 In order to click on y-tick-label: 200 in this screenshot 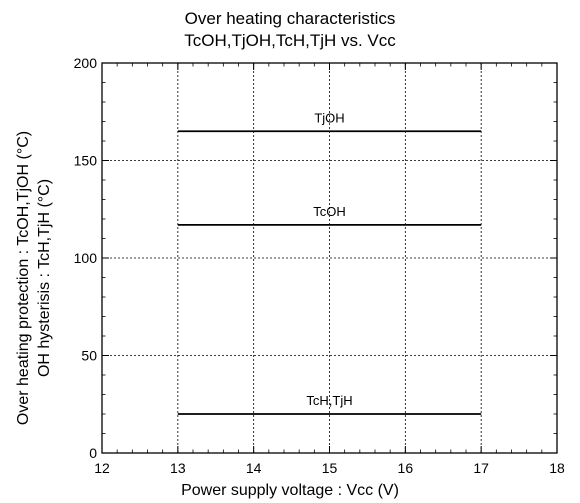, I will do `click(86, 63)`.